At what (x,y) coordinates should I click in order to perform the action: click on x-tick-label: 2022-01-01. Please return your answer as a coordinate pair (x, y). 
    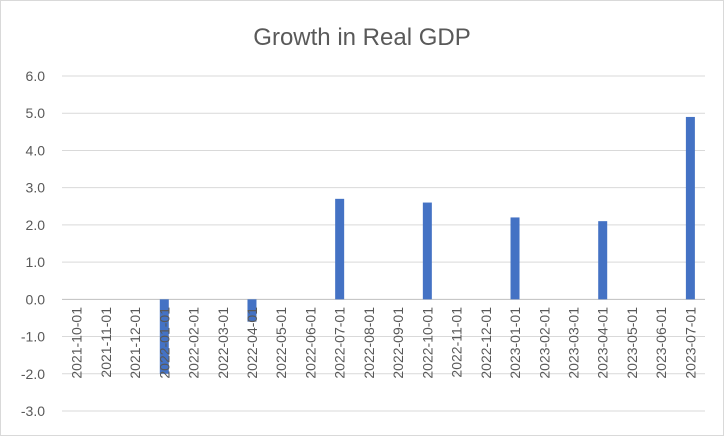
    Looking at the image, I should click on (164, 343).